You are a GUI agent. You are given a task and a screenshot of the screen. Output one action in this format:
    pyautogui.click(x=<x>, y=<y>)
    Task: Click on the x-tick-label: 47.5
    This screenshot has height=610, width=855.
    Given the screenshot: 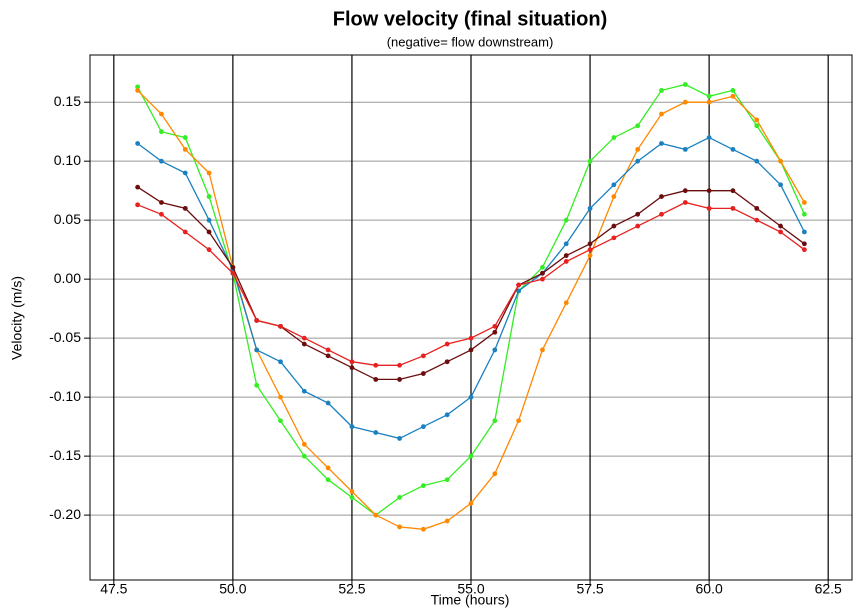 What is the action you would take?
    pyautogui.click(x=113, y=589)
    